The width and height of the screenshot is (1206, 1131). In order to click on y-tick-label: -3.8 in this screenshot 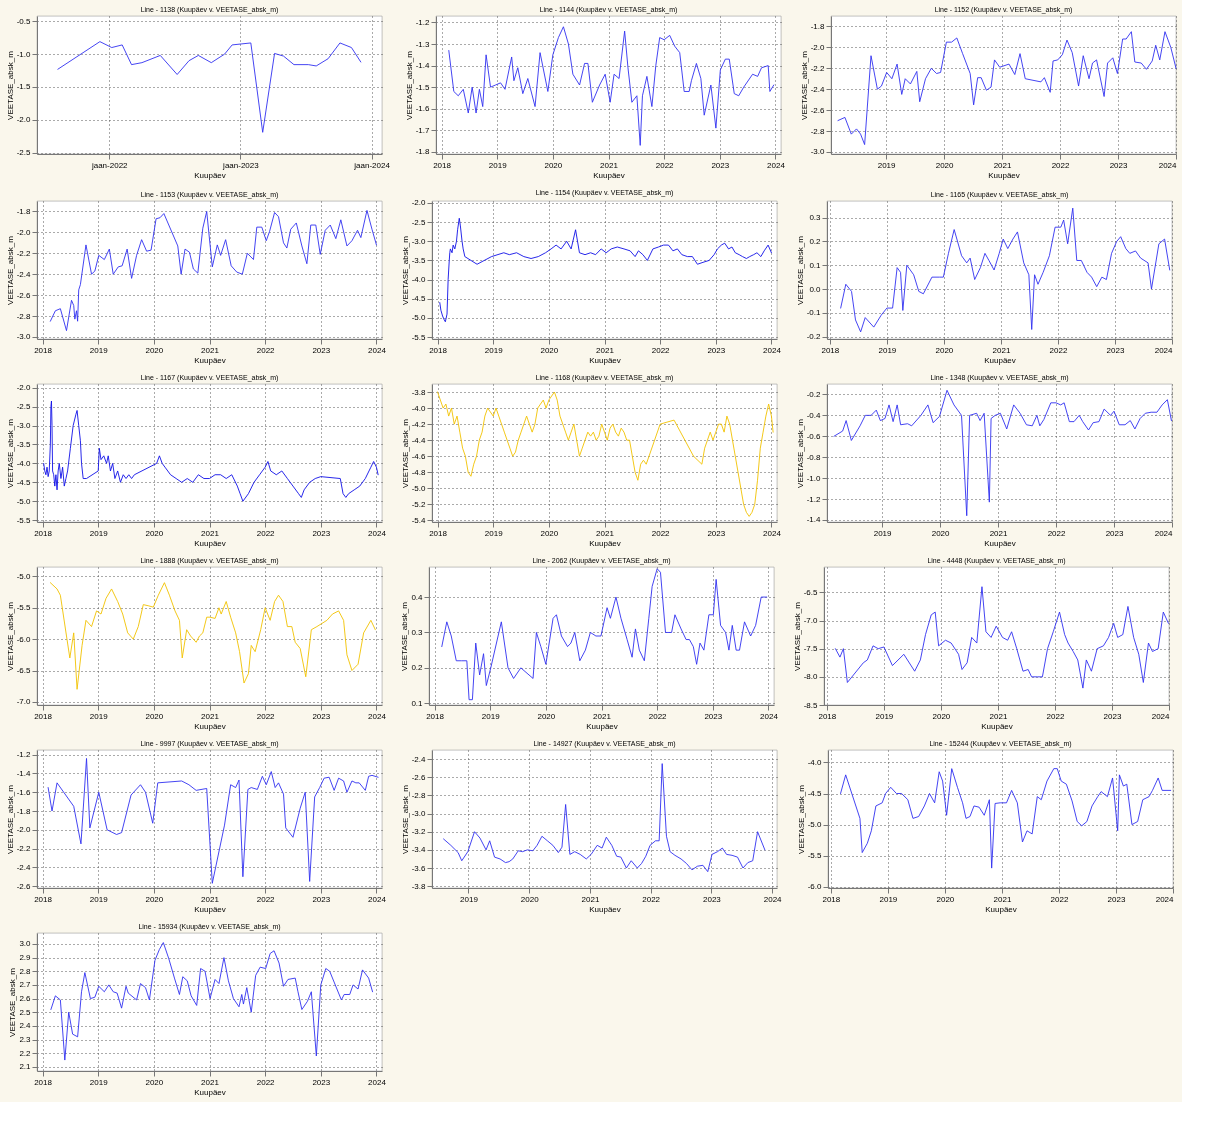, I will do `click(419, 392)`.